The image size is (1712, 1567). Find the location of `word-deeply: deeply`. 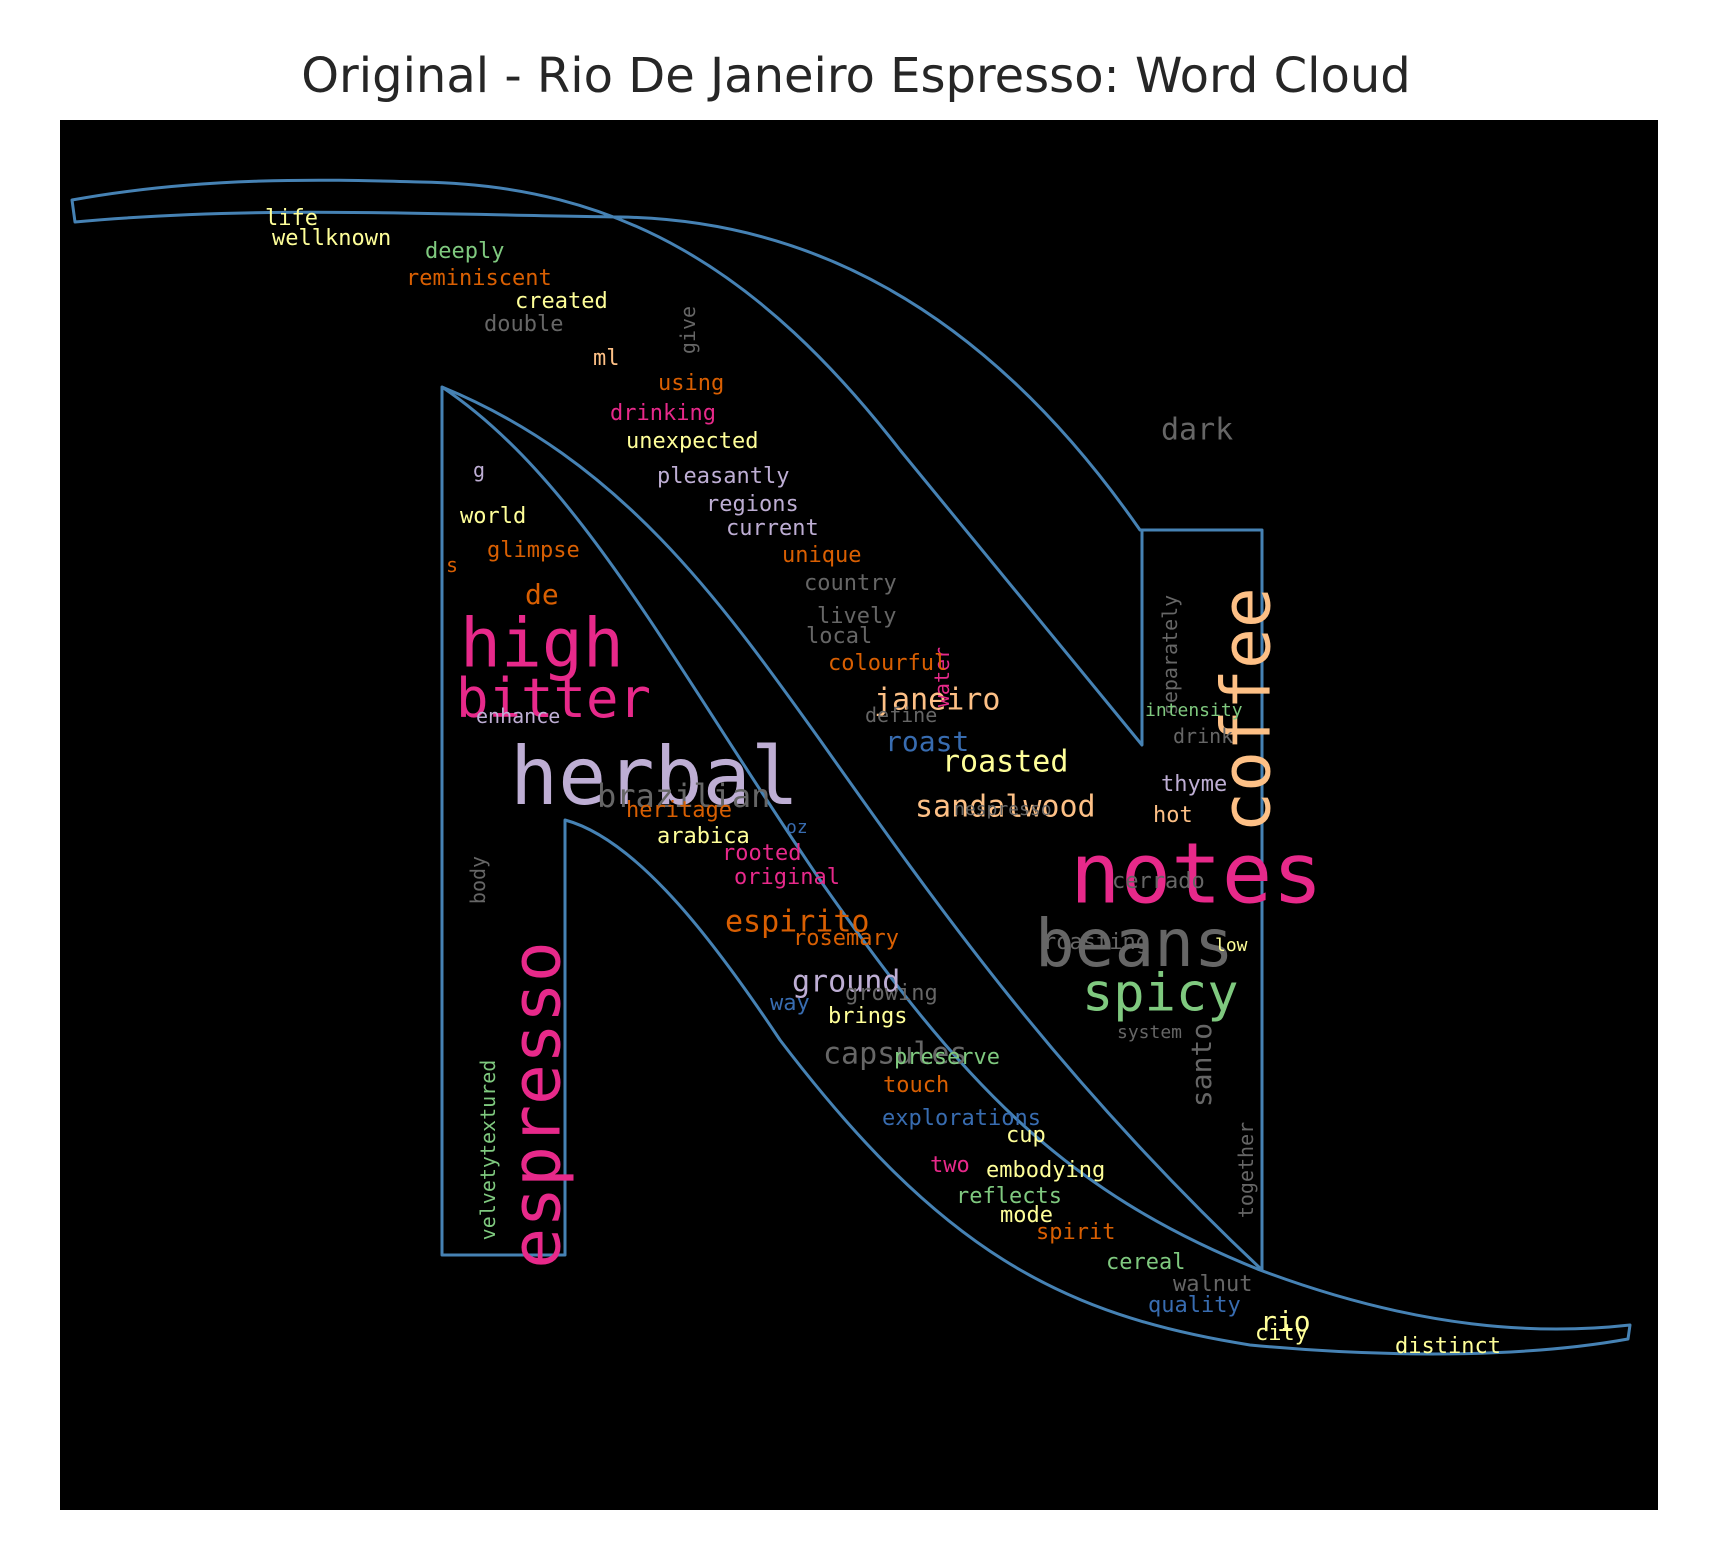

word-deeply: deeply is located at coordinates (464, 251).